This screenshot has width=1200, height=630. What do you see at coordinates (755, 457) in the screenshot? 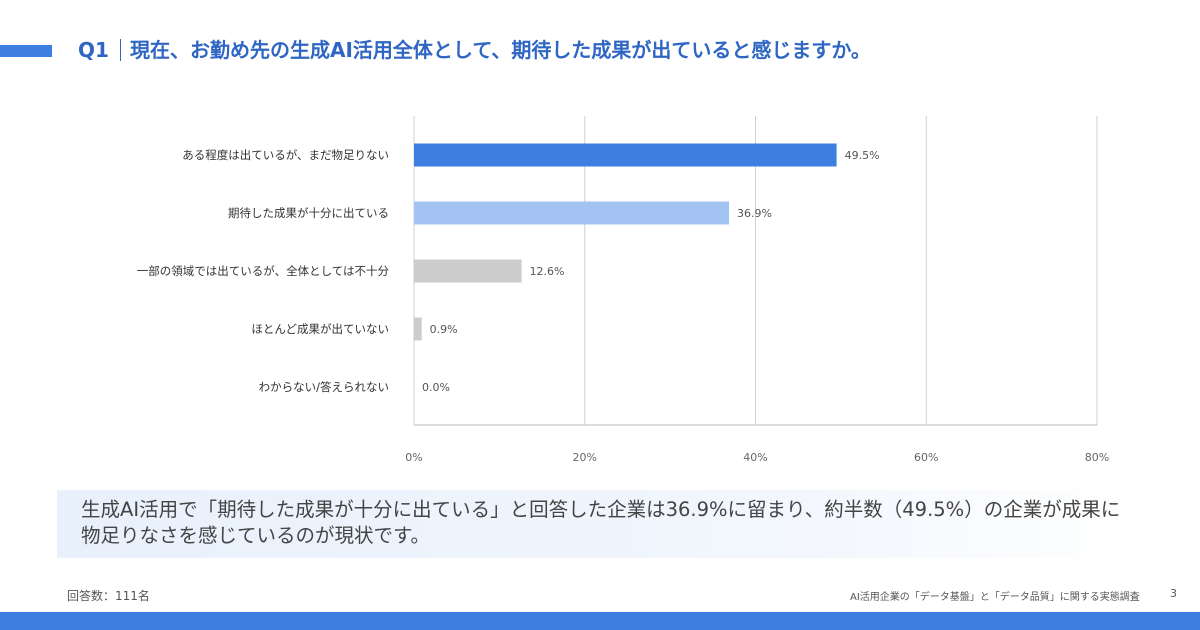
I see `x-tick-label: 40%` at bounding box center [755, 457].